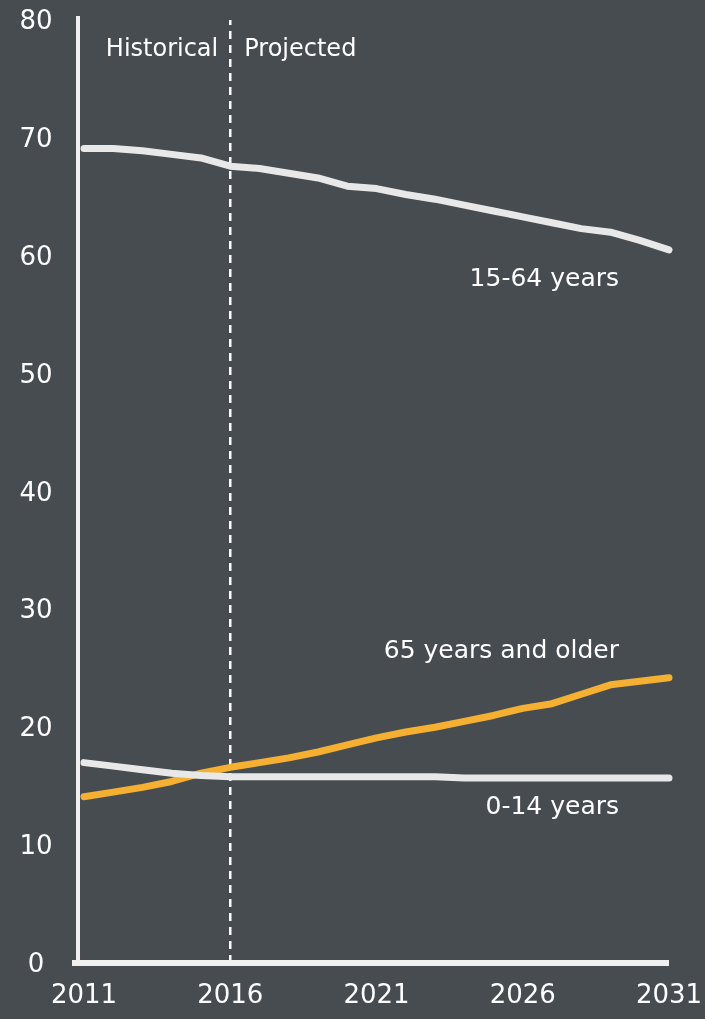  Describe the element at coordinates (544, 277) in the screenshot. I see `series-label: 15-64 years` at that location.